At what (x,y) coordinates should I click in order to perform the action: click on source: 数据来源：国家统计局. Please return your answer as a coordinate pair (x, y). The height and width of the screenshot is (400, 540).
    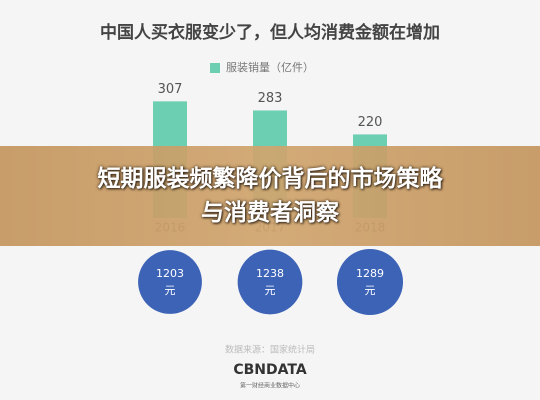
    Looking at the image, I should click on (270, 350).